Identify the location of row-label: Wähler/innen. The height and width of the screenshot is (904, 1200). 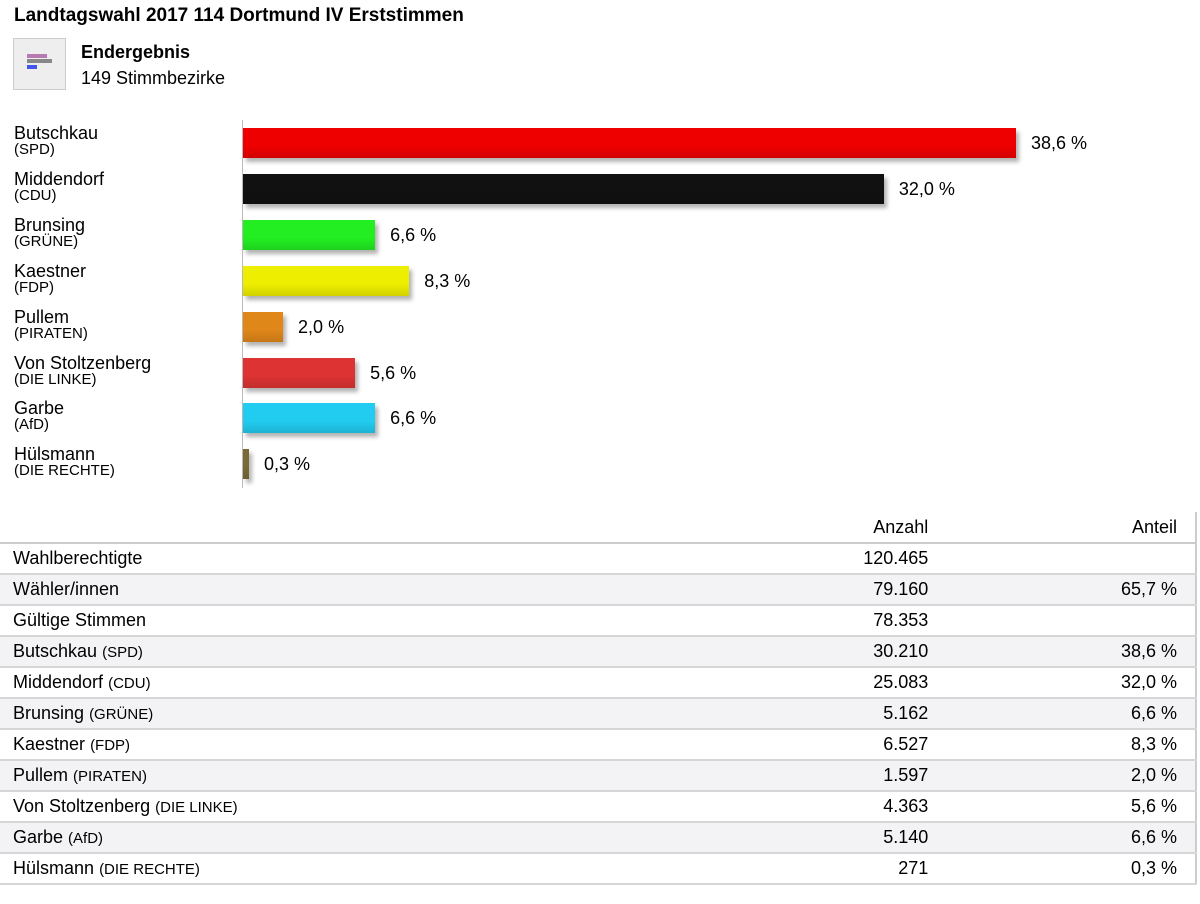
(66, 589).